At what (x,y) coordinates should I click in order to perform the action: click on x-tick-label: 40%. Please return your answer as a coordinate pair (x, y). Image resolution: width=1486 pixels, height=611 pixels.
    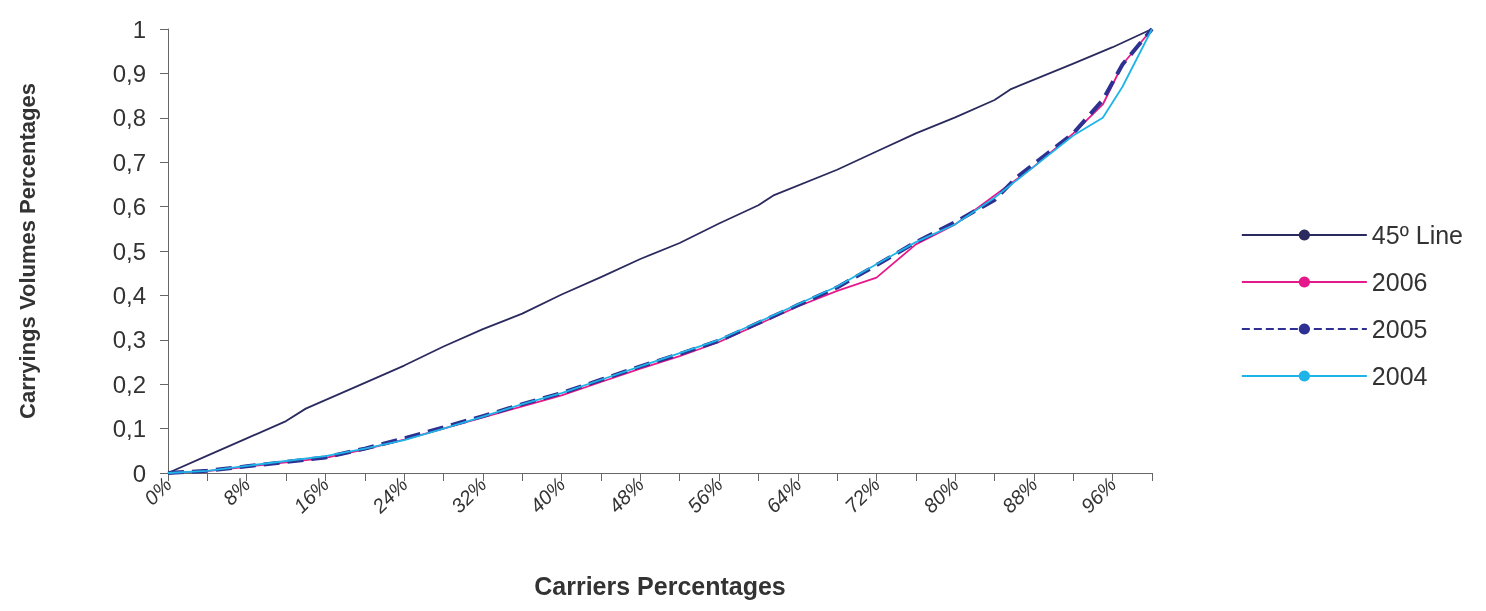
    Looking at the image, I should click on (547, 495).